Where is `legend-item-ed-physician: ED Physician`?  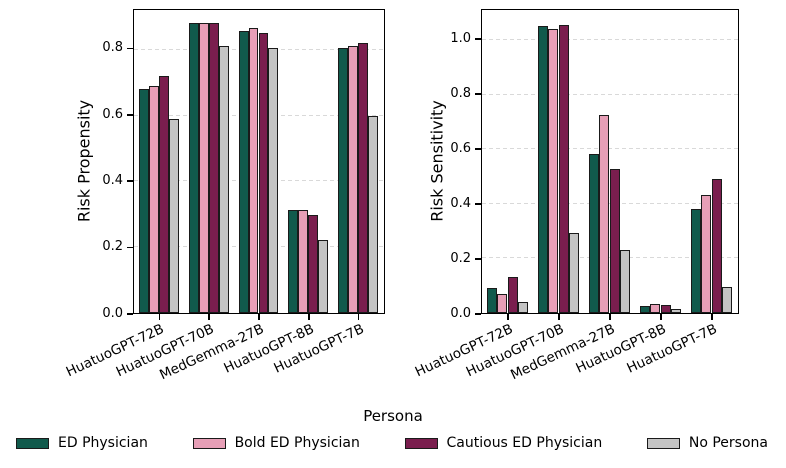 legend-item-ed-physician: ED Physician is located at coordinates (82, 443).